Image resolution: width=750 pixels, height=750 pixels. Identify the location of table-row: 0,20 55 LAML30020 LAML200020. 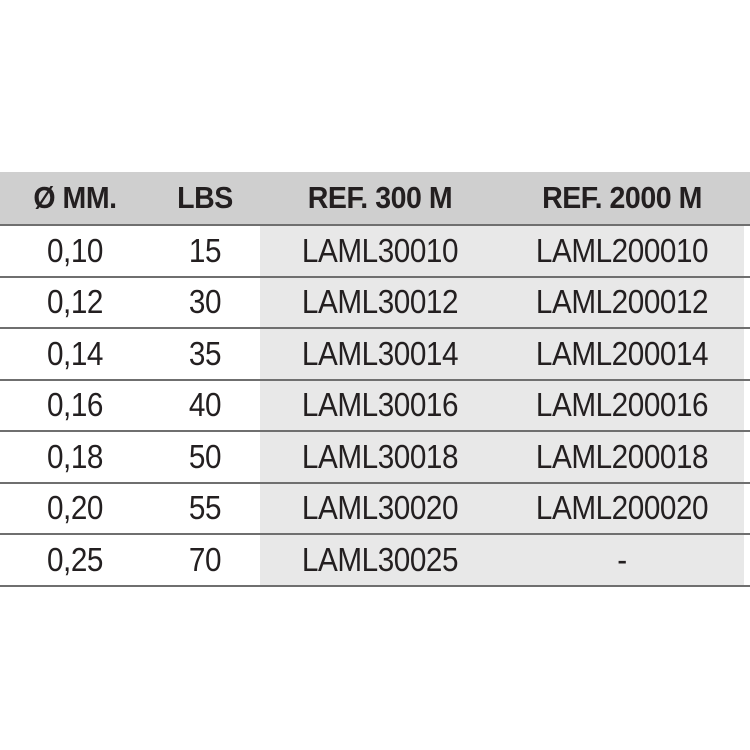
(375, 509).